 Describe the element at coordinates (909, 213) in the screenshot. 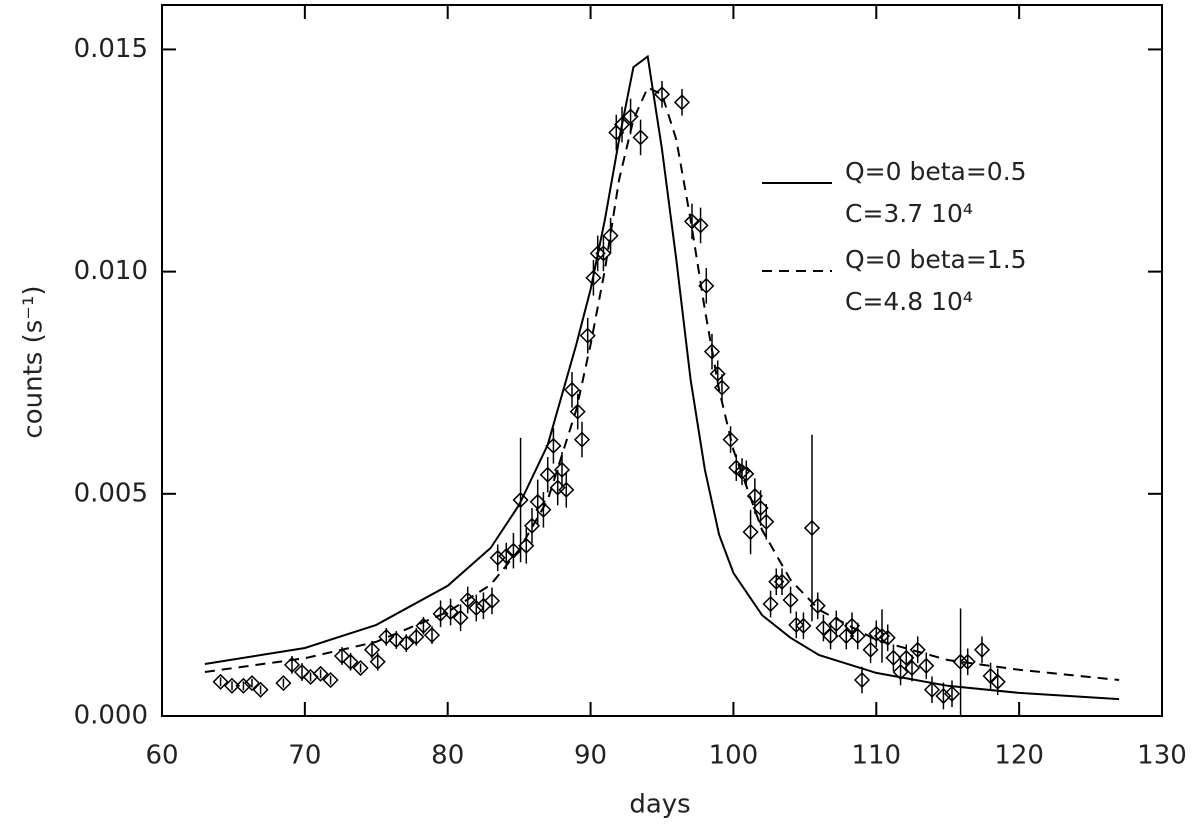

I see `legend-note: C=3.7 10⁴` at that location.